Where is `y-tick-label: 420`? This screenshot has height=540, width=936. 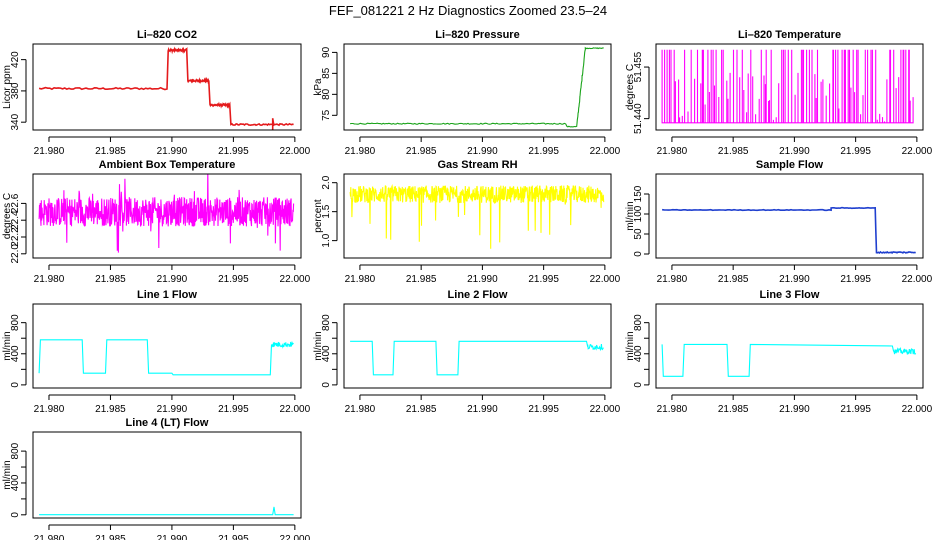 y-tick-label: 420 is located at coordinates (15, 59).